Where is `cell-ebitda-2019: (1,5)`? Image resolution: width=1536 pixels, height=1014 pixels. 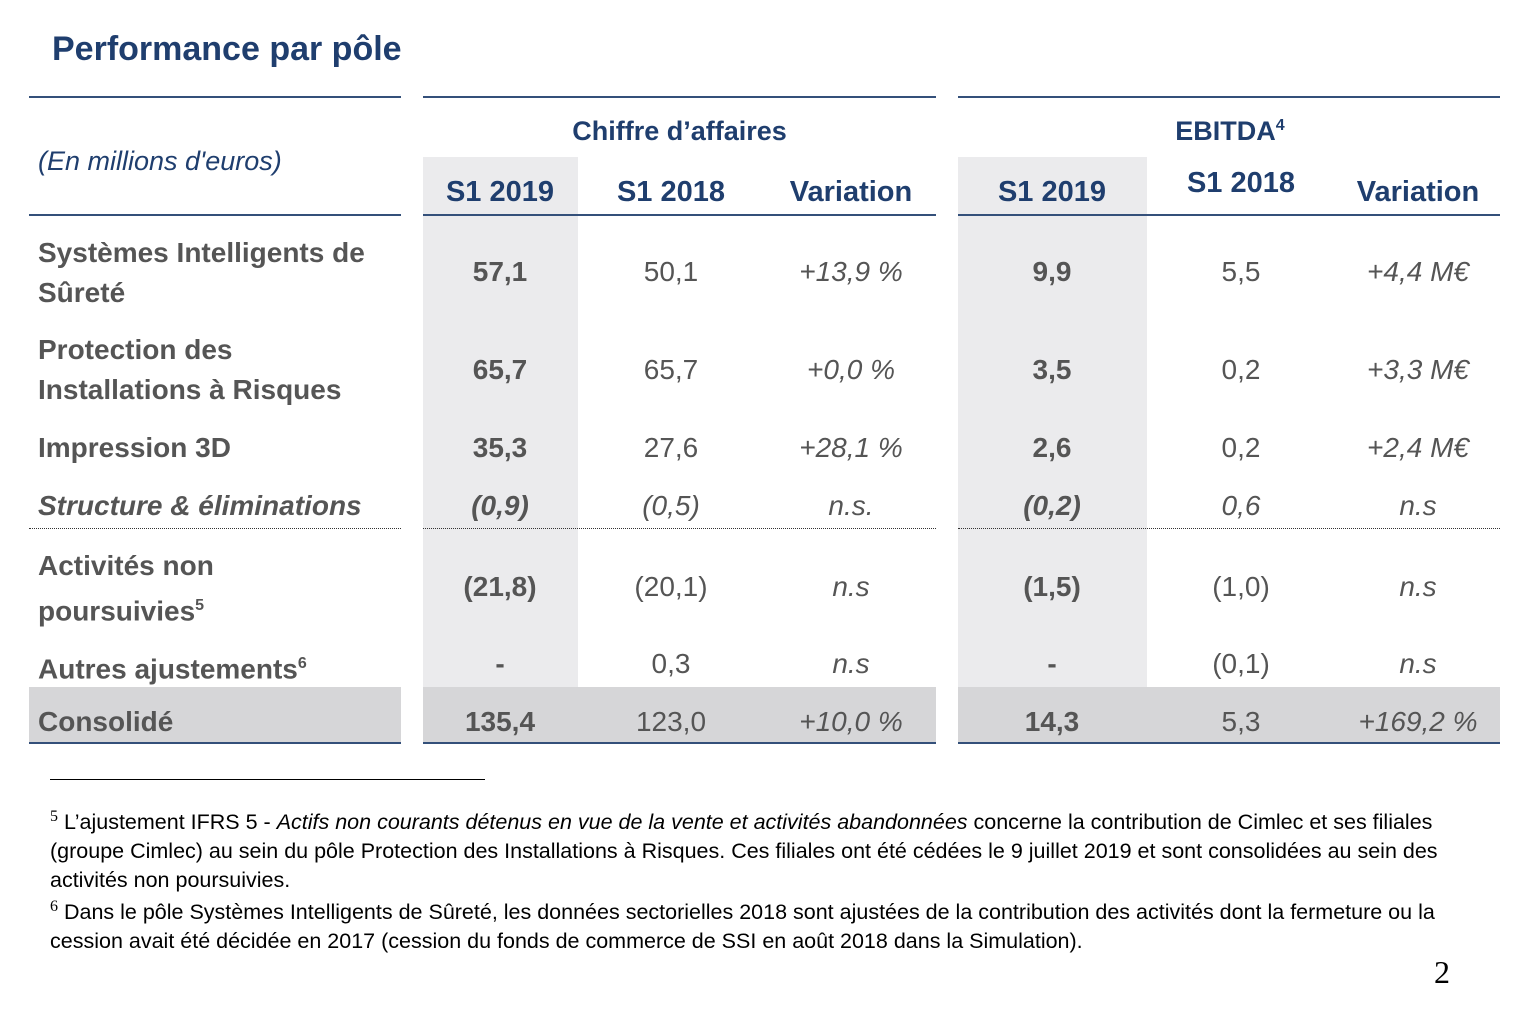 cell-ebitda-2019: (1,5) is located at coordinates (1052, 586).